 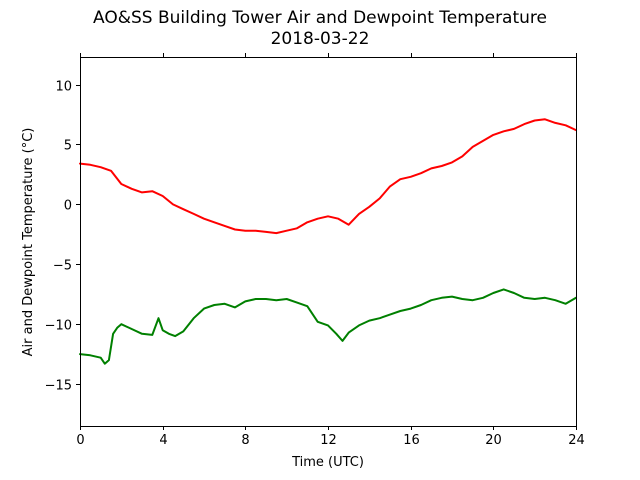 I want to click on x-tick-label: 12, so click(x=328, y=440).